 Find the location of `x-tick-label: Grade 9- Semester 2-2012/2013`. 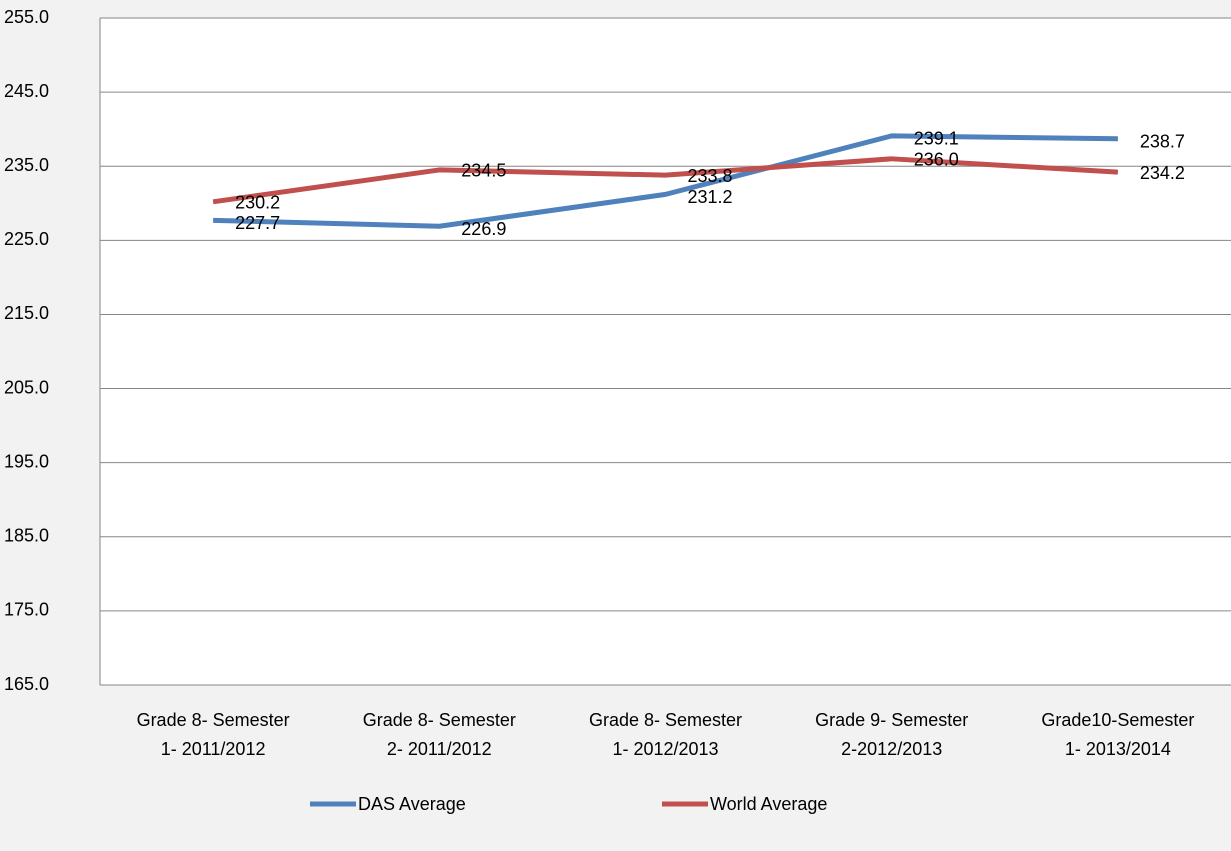

x-tick-label: Grade 9- Semester 2-2012/2013 is located at coordinates (892, 734).